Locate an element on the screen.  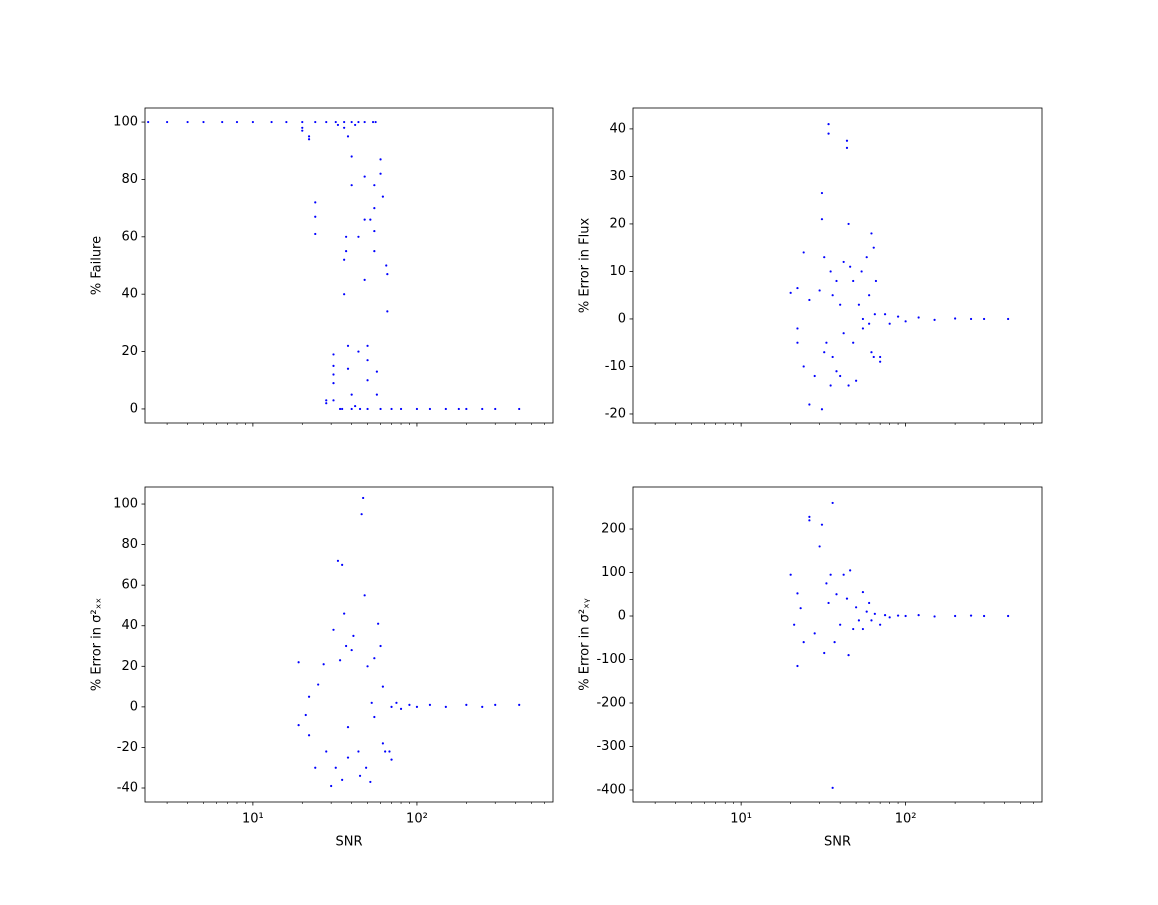
y-tick-label: 20 is located at coordinates (129, 351).